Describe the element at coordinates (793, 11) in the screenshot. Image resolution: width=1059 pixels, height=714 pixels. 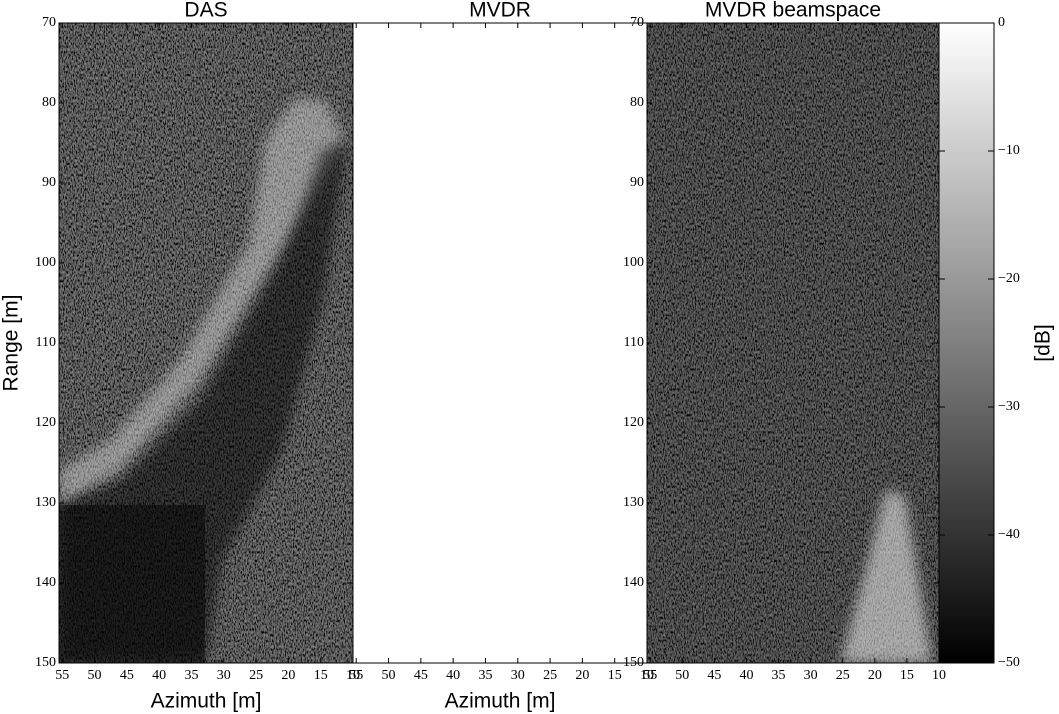
I see `panel-title: MVDR beamspace` at that location.